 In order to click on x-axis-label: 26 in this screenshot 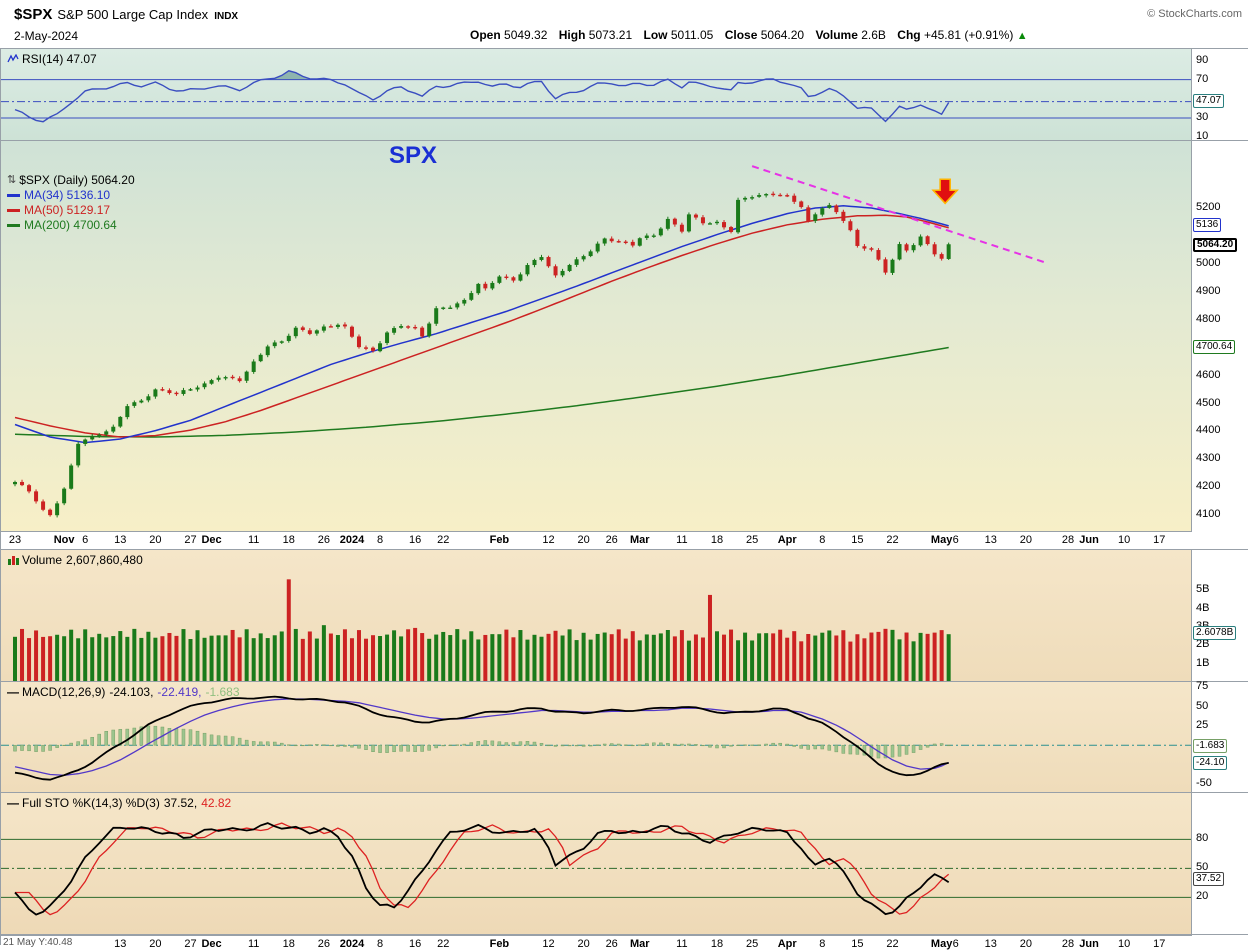, I will do `click(323, 944)`.